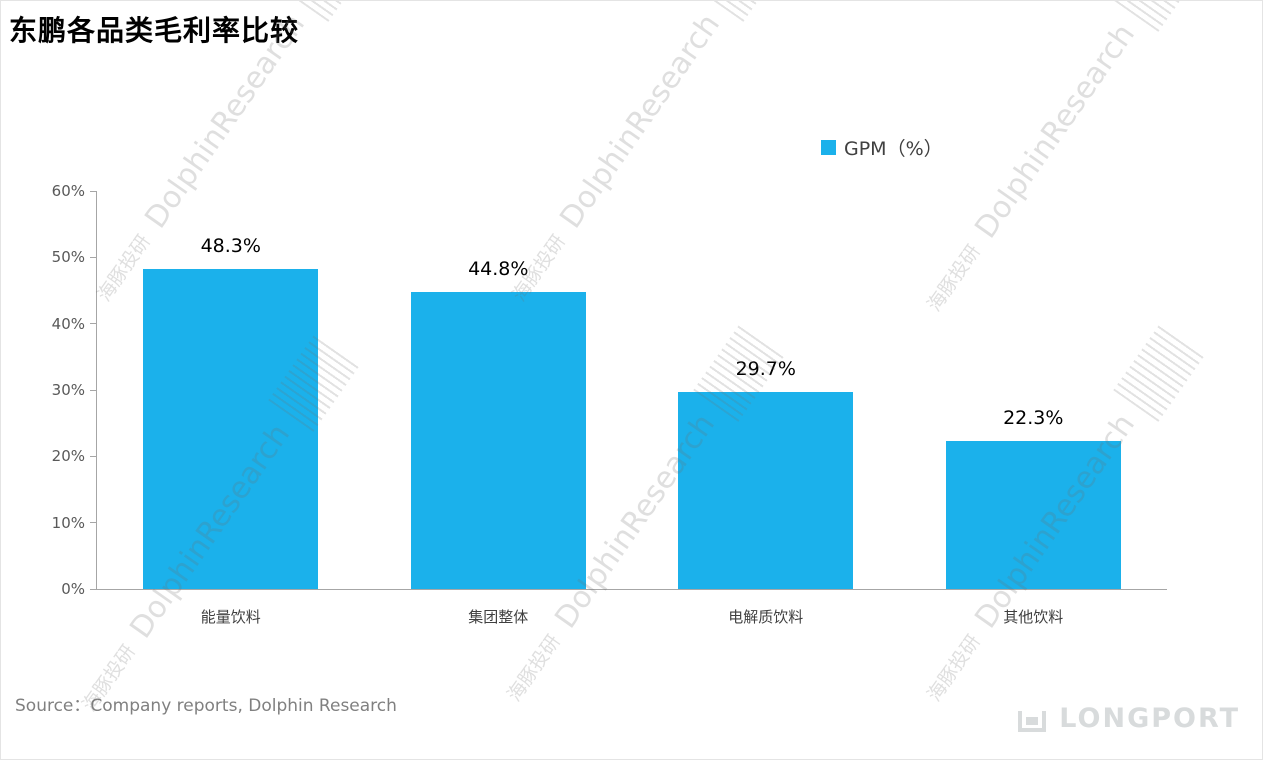 The width and height of the screenshot is (1263, 760). I want to click on bar-电解质饮料: 29.7%, so click(766, 473).